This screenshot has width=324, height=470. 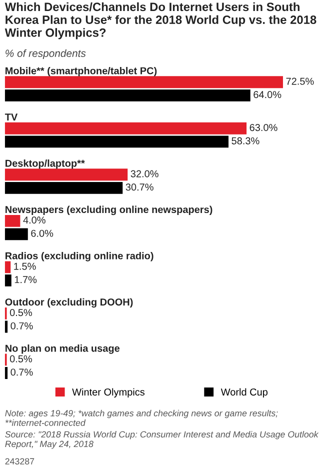 I want to click on data-label: 63.0%, so click(x=264, y=128).